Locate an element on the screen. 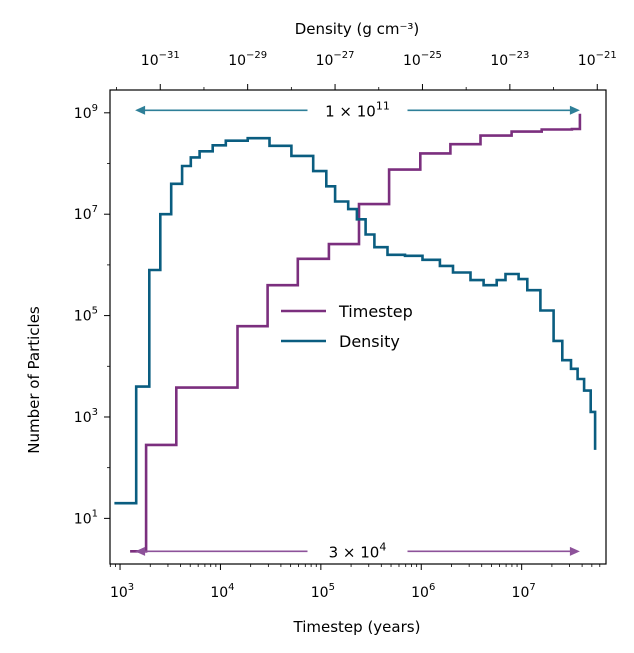  top-range-arrow-head-right is located at coordinates (574, 110).